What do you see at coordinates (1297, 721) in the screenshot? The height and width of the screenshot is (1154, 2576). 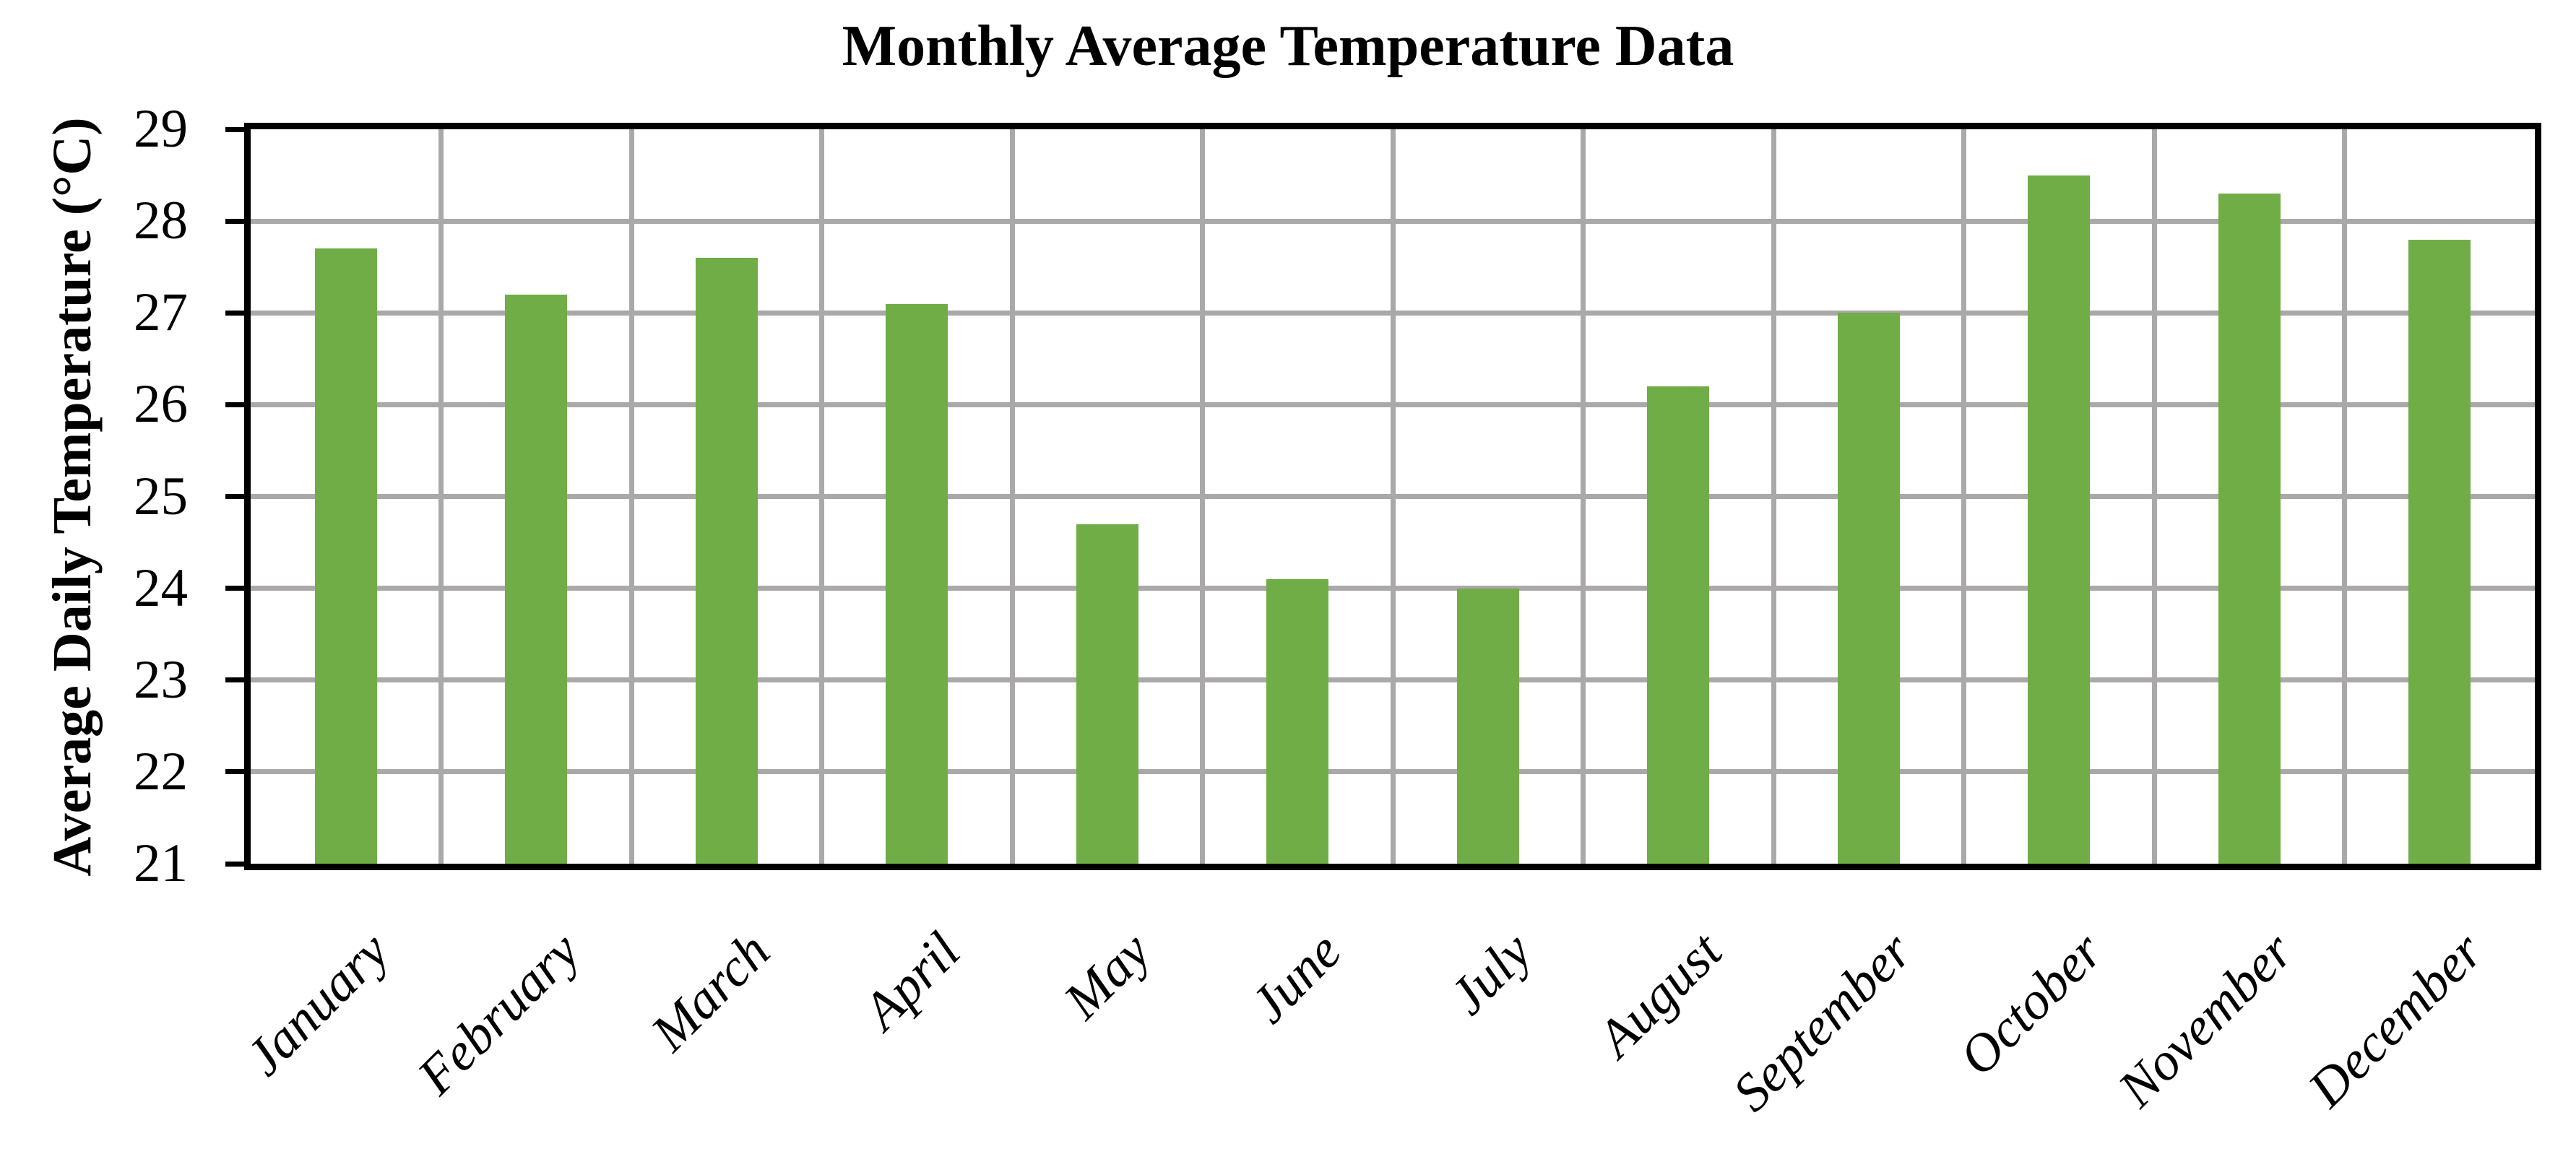 I see `bar-june` at bounding box center [1297, 721].